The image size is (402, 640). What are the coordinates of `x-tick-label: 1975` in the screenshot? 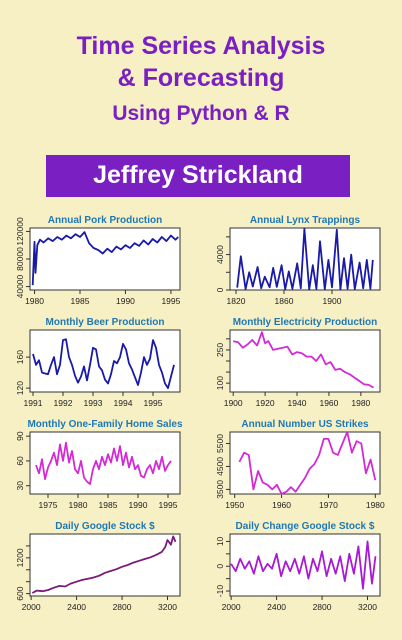 It's located at (48, 505).